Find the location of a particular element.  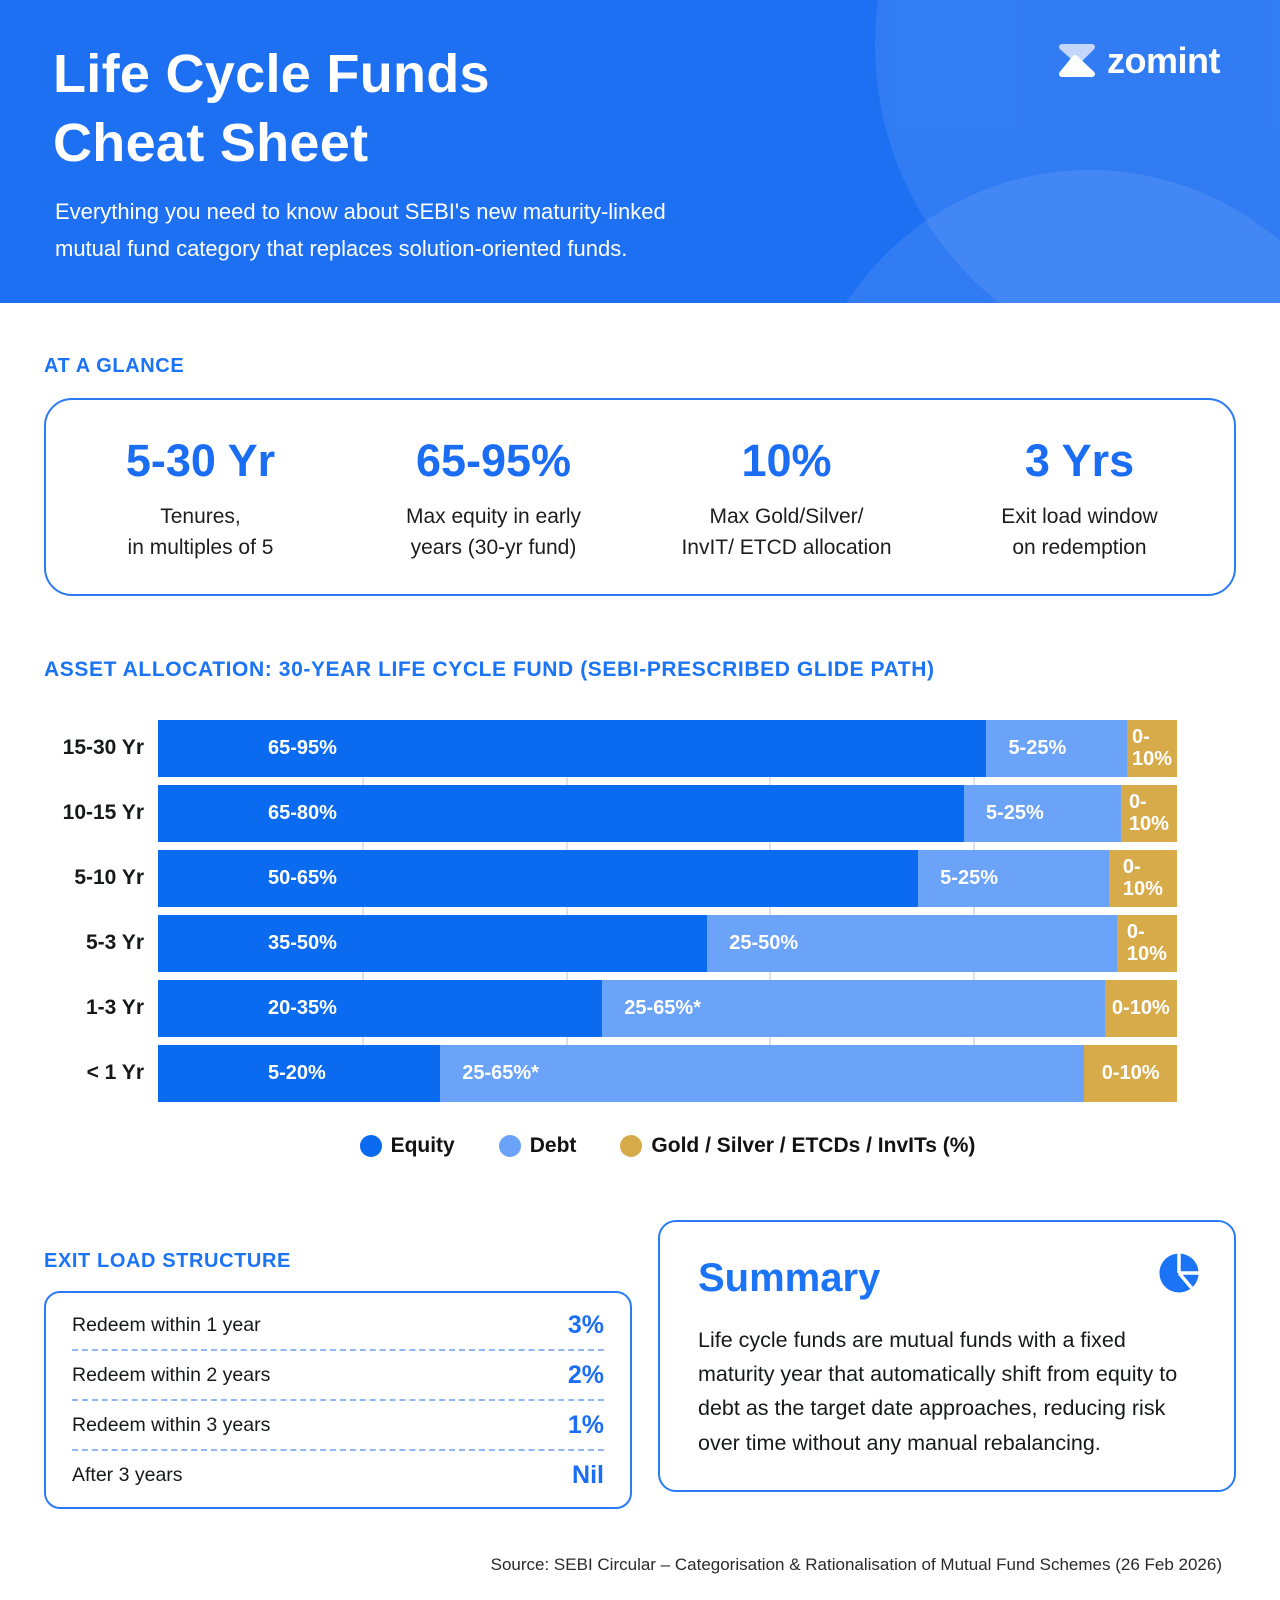

exit-load-heading: EXIT LOAD STRUCTURE is located at coordinates (167, 1260).